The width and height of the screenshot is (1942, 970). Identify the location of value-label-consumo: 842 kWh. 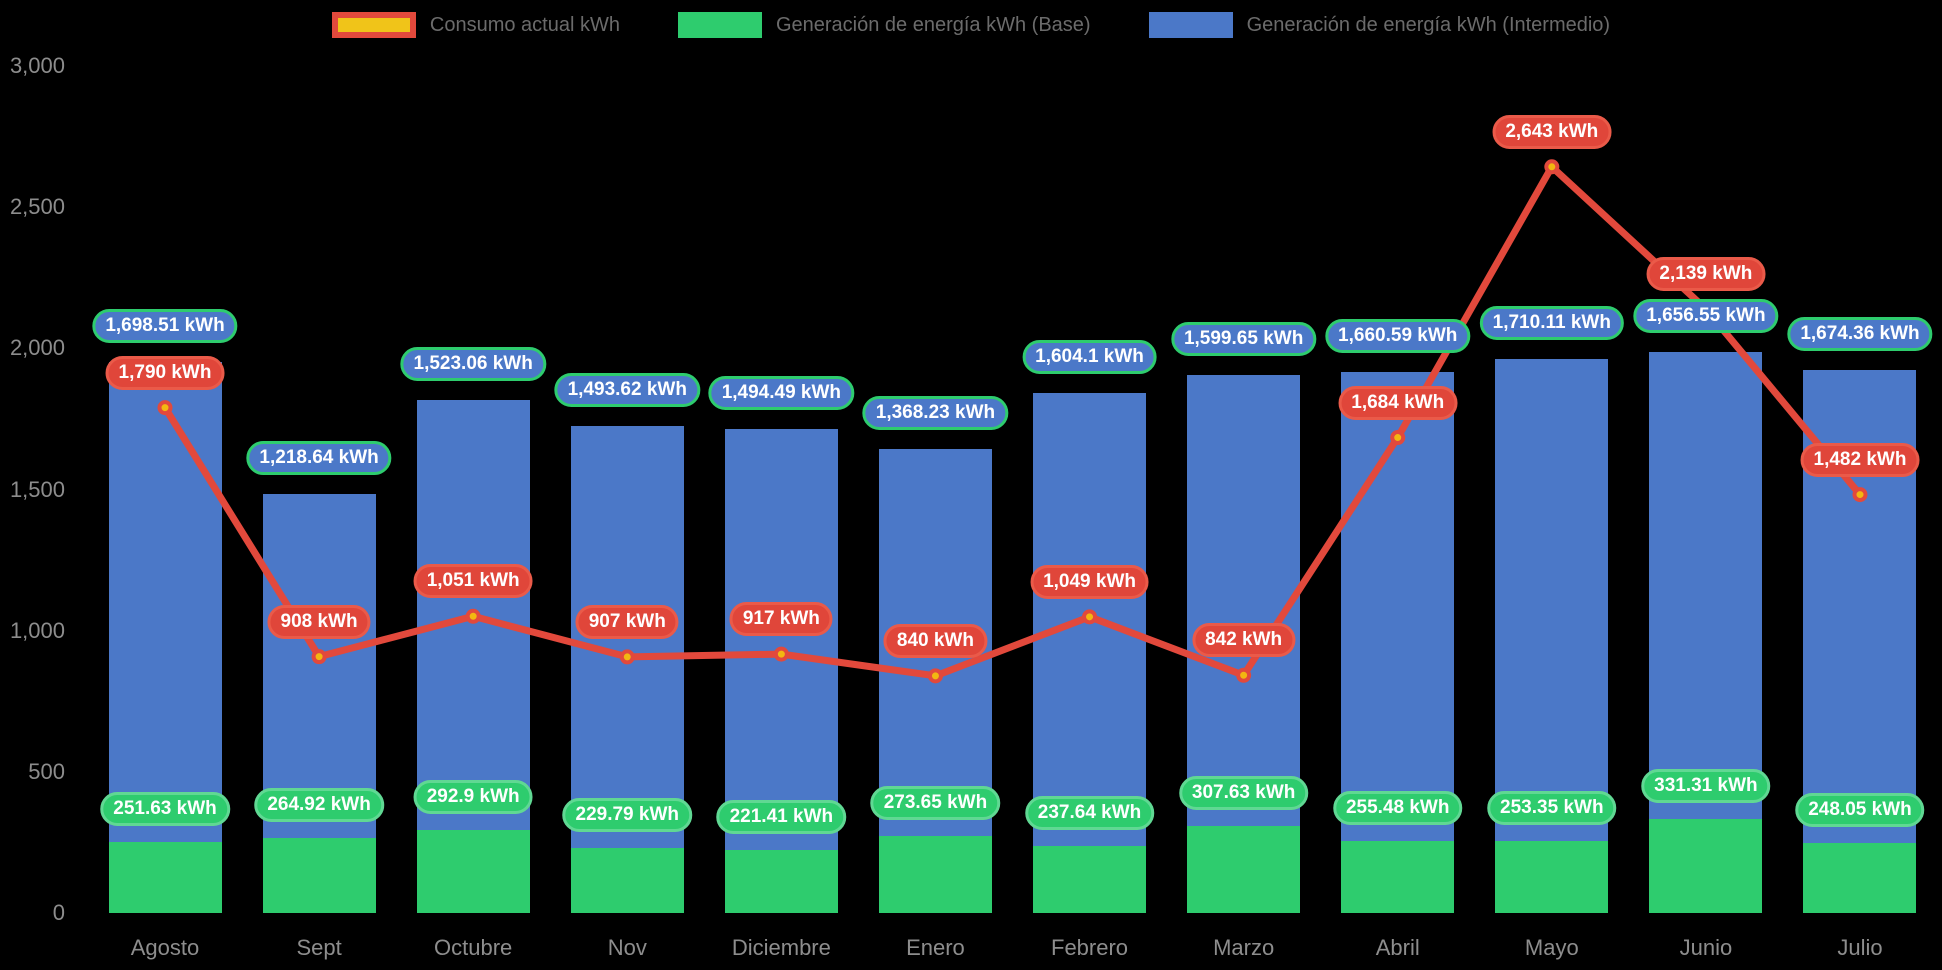
(1244, 640).